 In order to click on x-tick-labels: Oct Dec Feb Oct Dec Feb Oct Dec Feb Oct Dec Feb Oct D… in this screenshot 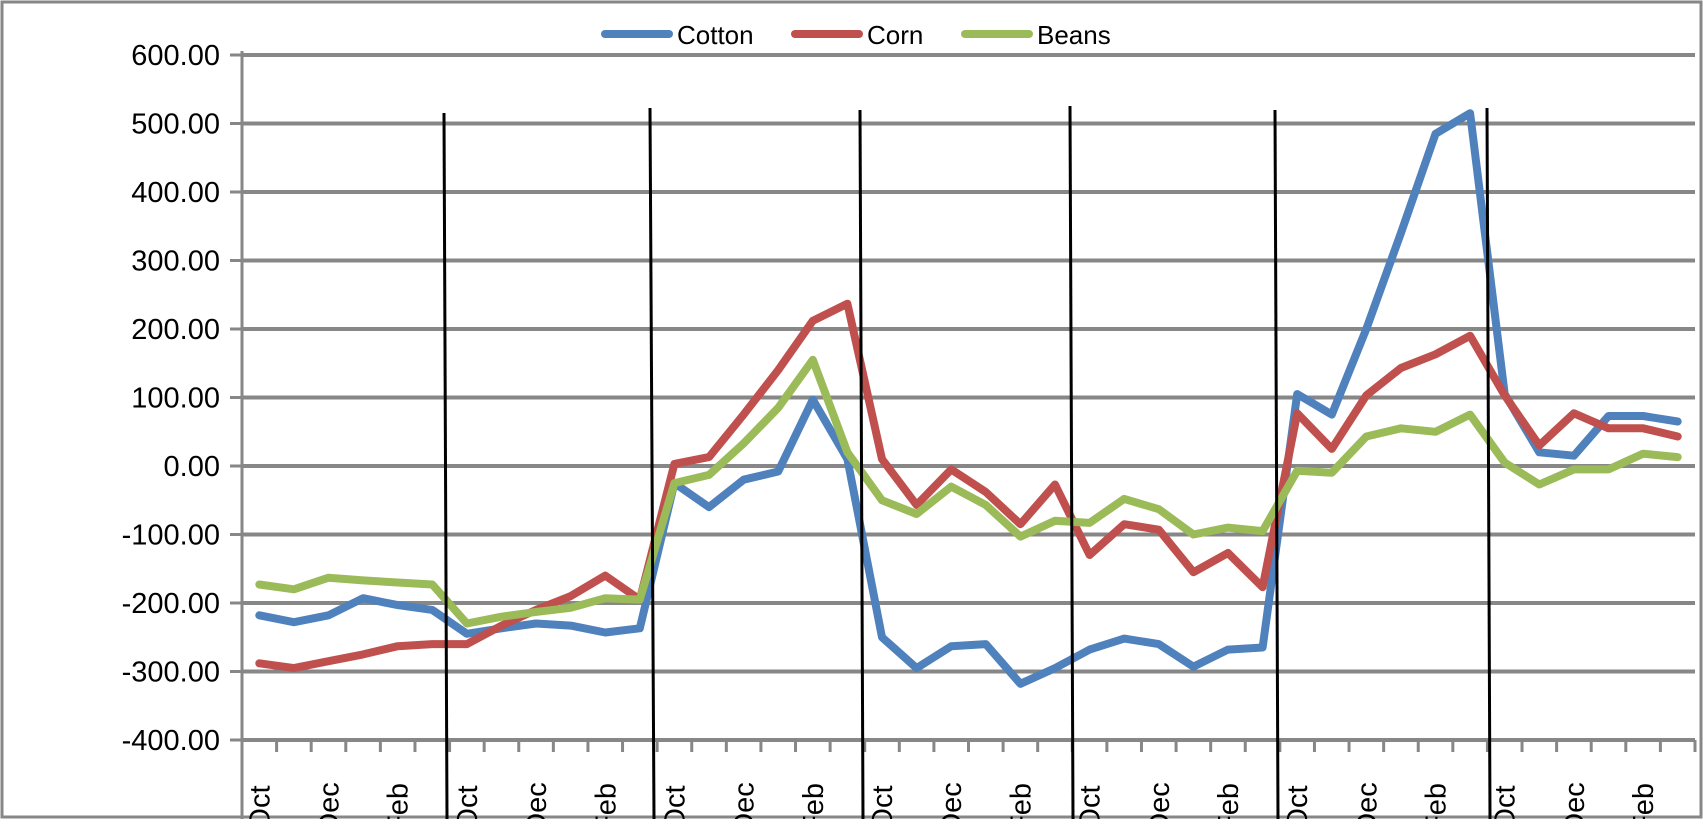, I will do `click(952, 803)`.